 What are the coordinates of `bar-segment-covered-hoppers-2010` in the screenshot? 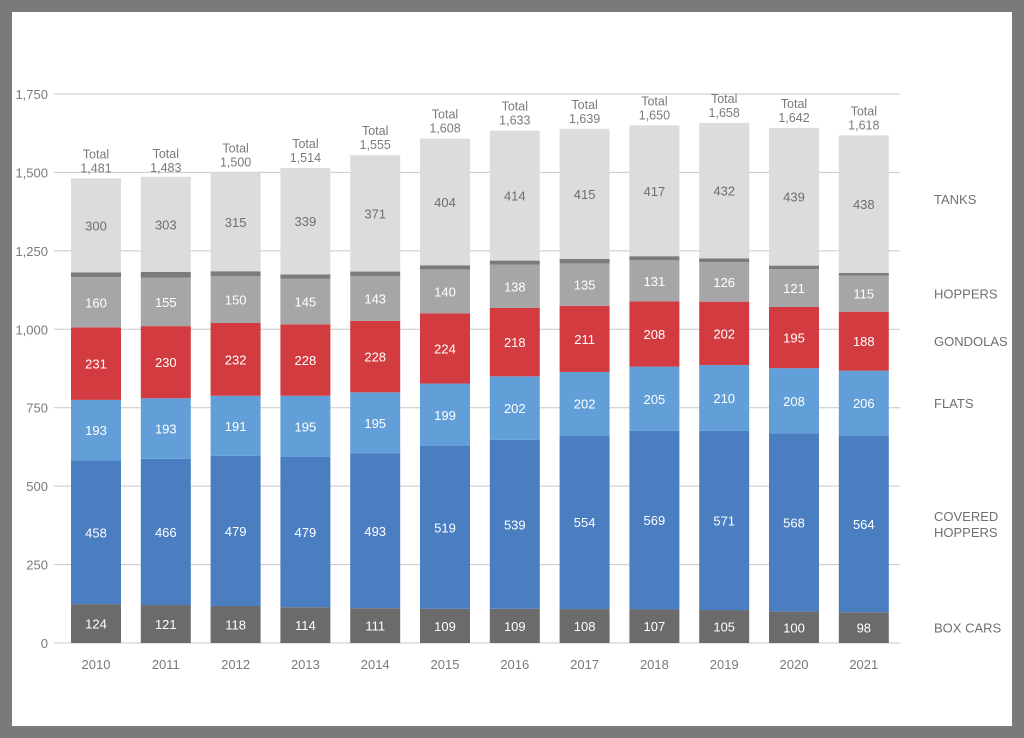 It's located at (96, 532).